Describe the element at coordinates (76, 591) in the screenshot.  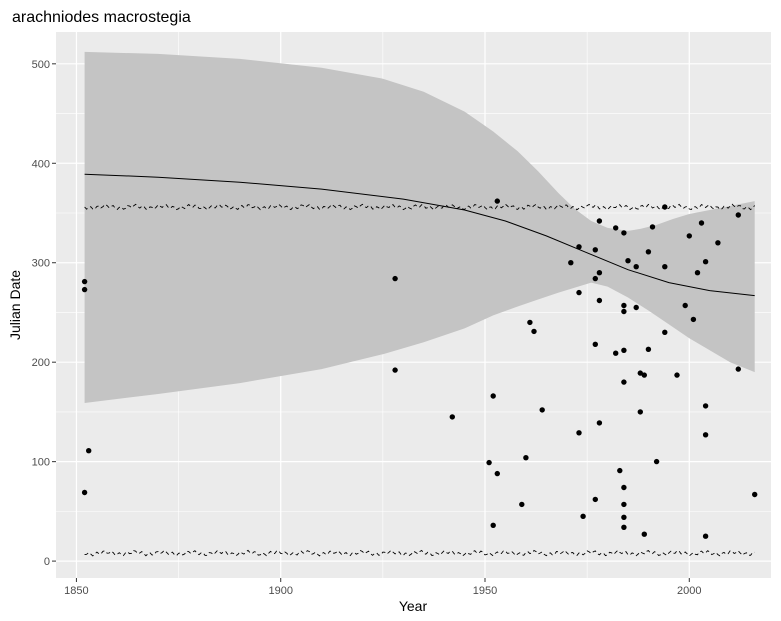
I see `x-tick-label: 1850` at that location.